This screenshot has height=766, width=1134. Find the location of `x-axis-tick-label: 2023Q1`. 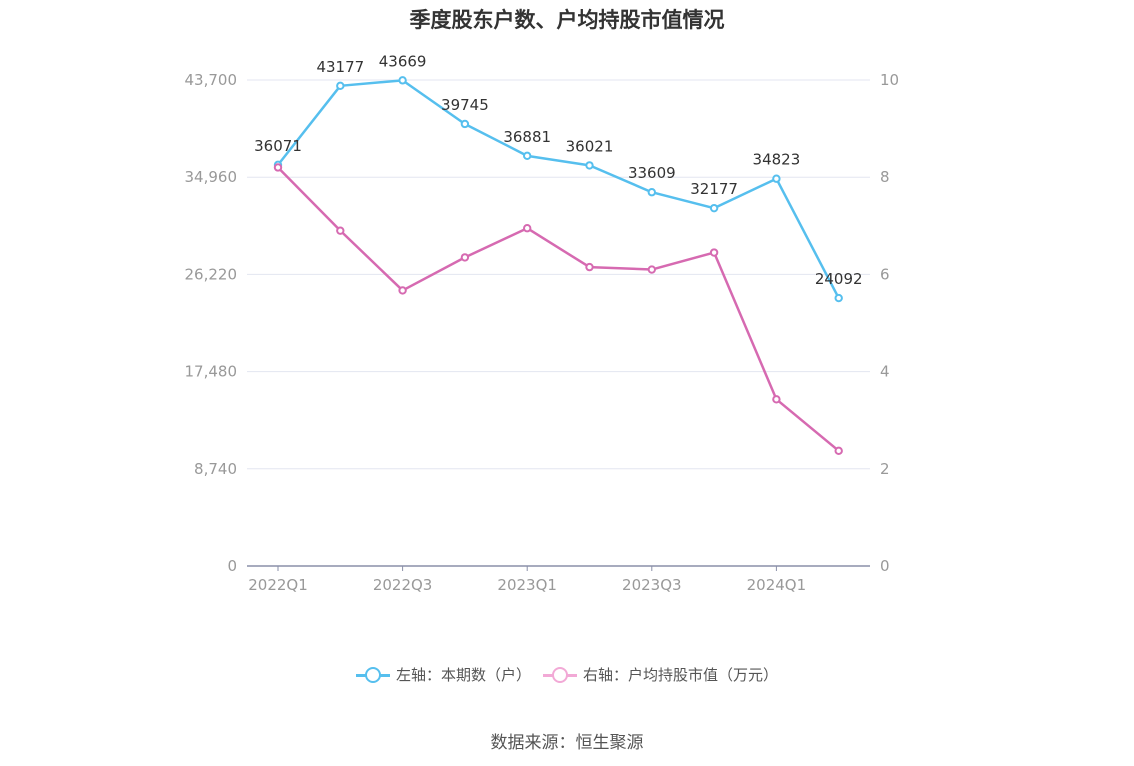

x-axis-tick-label: 2023Q1 is located at coordinates (527, 585).